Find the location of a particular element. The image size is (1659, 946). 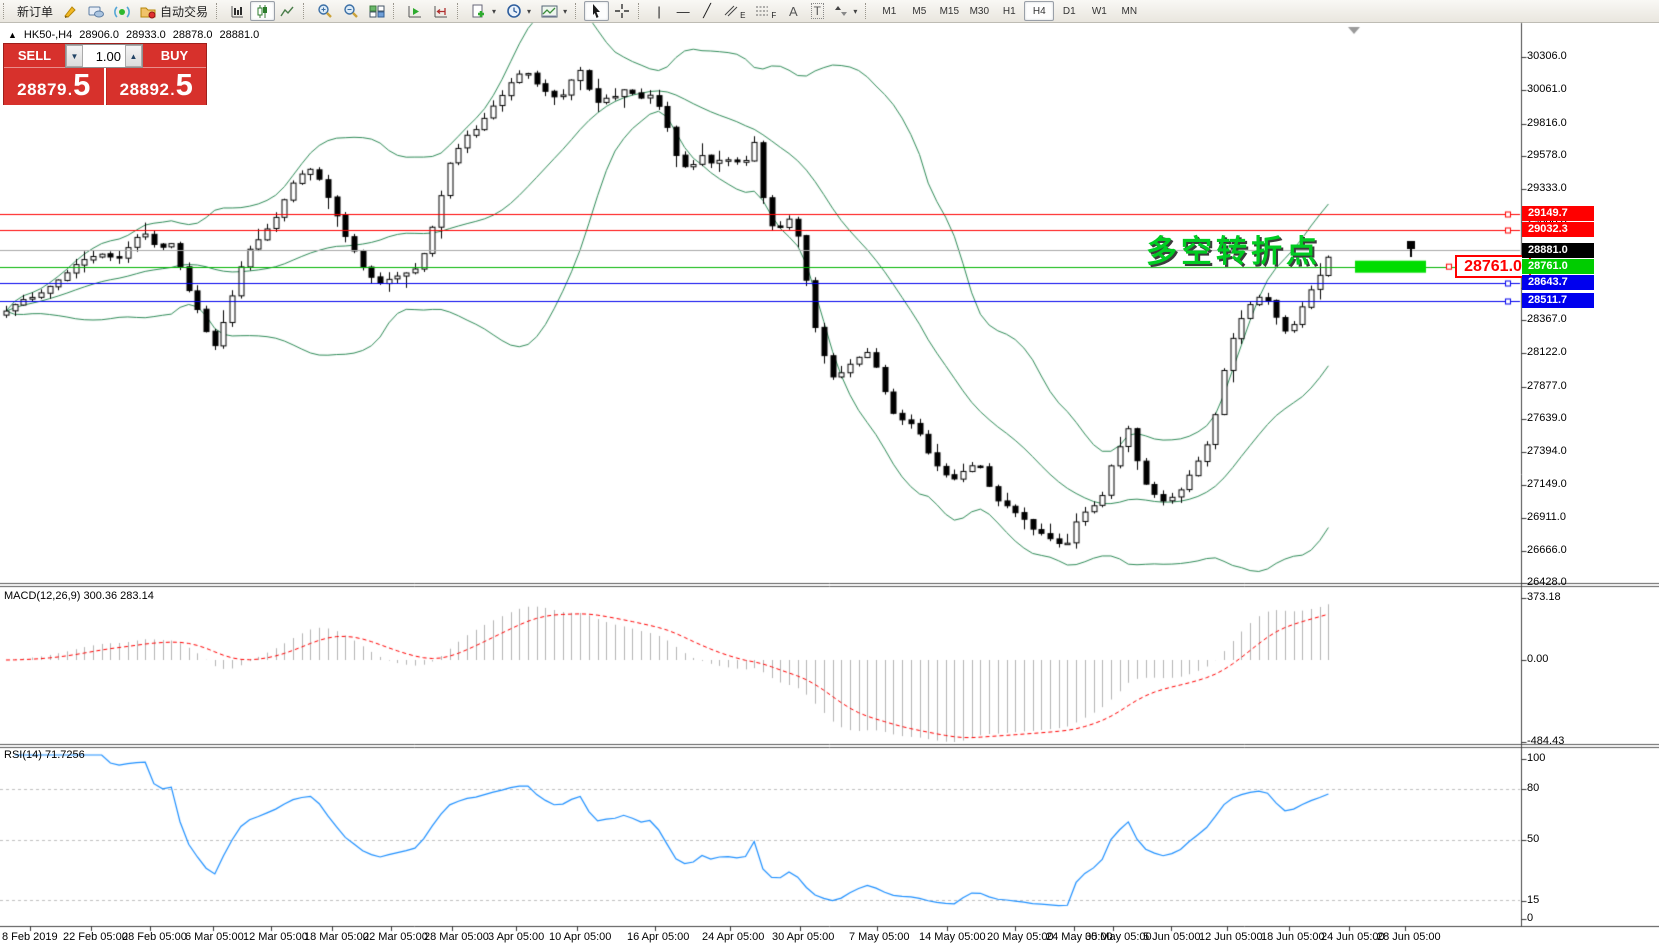

macd-axis-tick: -484.43 is located at coordinates (1546, 741).